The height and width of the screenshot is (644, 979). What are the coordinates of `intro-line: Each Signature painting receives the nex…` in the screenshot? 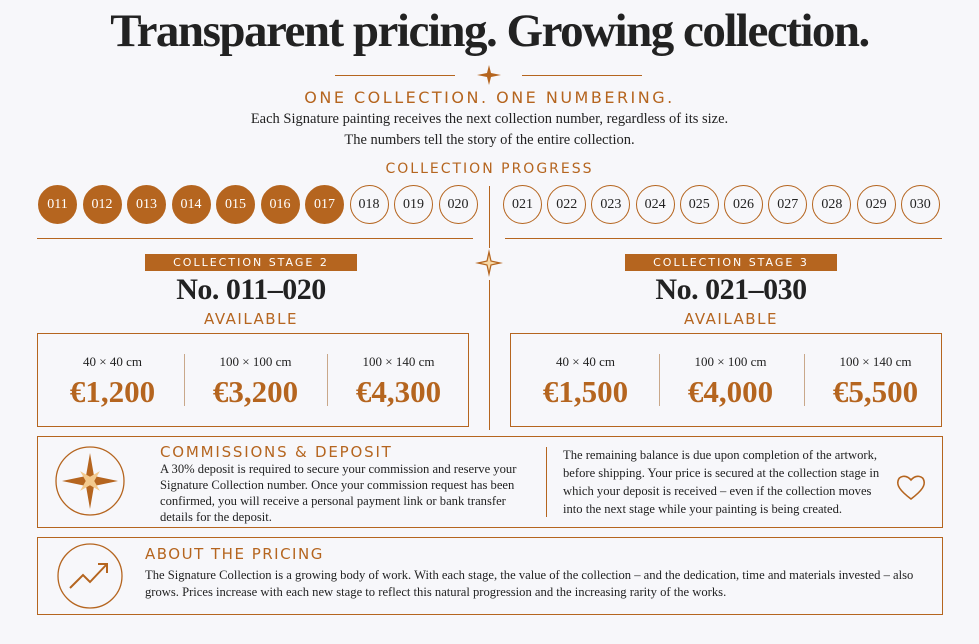 It's located at (489, 119).